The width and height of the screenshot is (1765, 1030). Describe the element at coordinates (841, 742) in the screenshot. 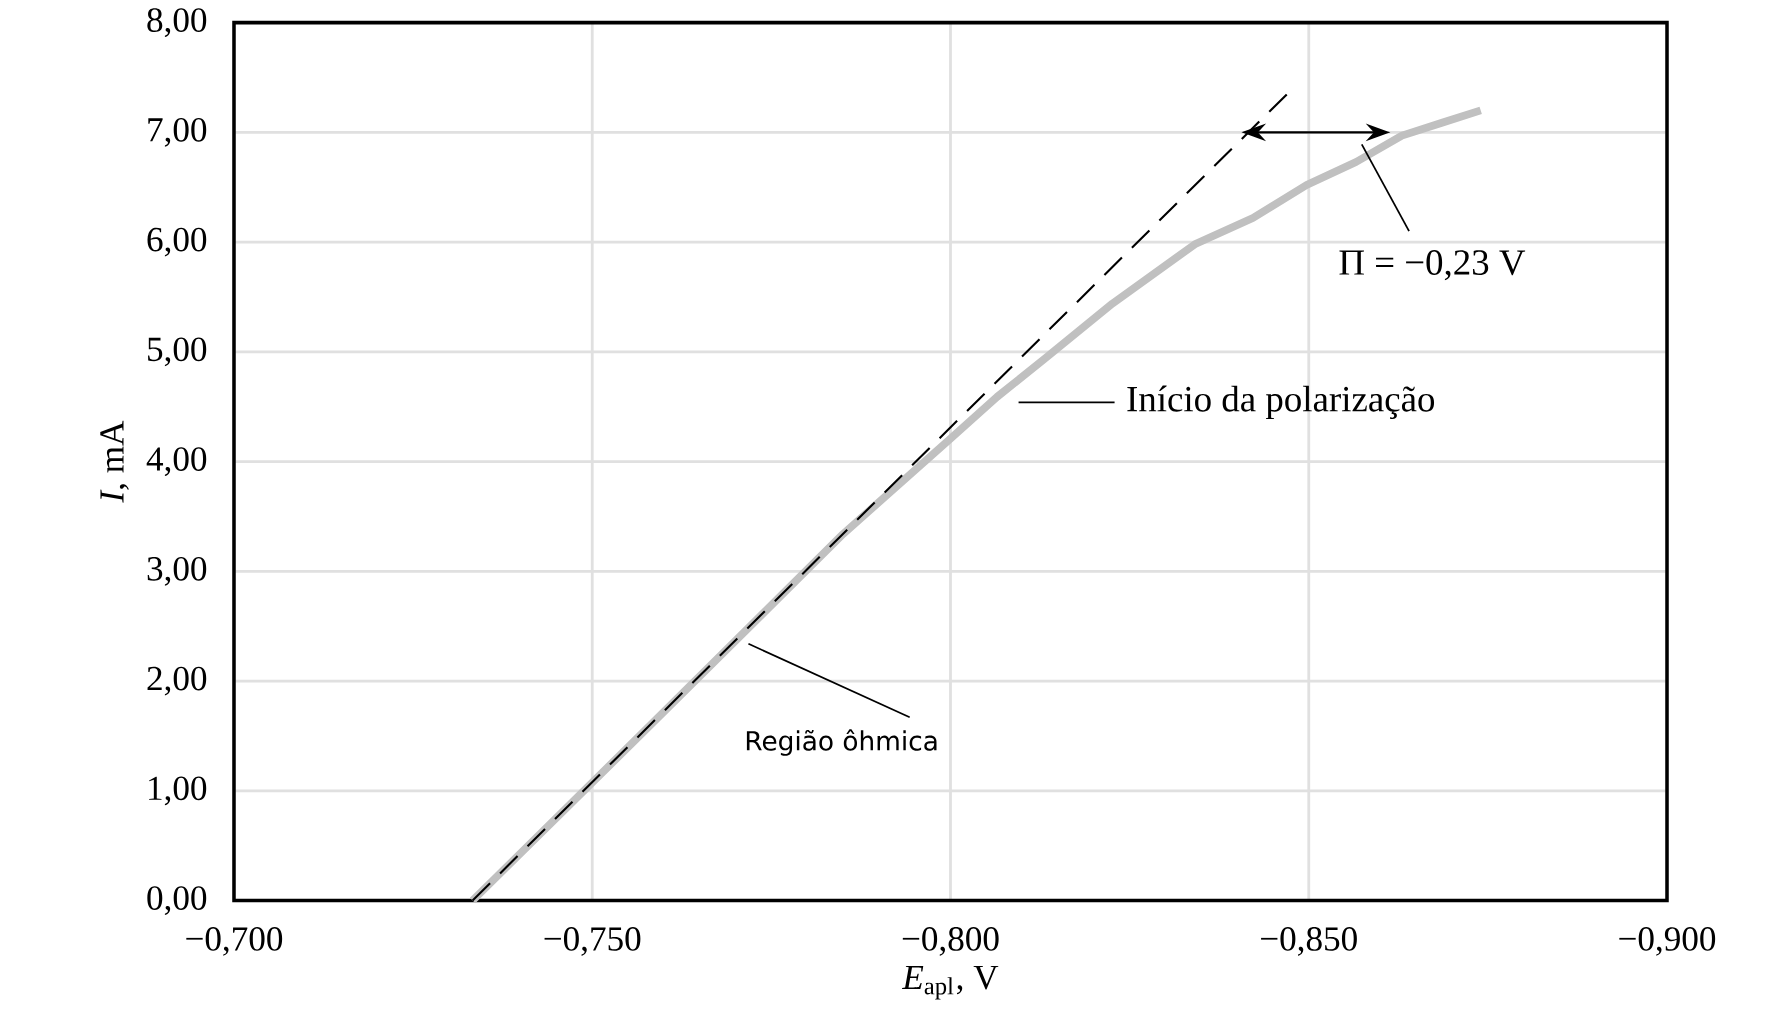

I see `annotation: Região ôhmica` at that location.